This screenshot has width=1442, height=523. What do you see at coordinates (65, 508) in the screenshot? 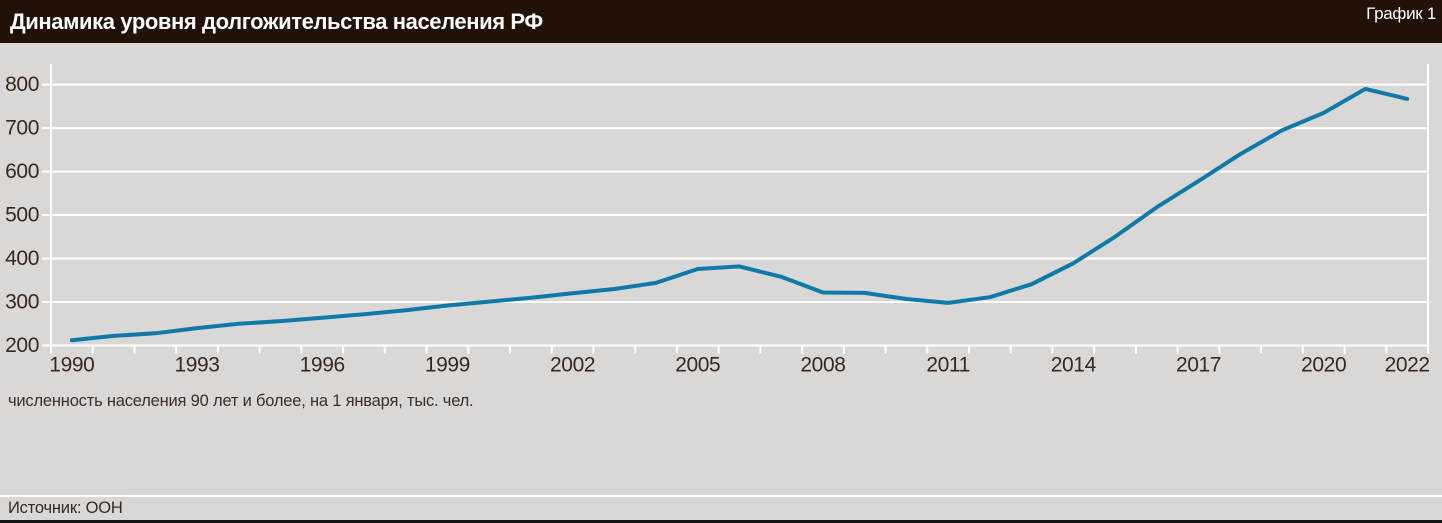
I see `source-note: Источник: ООН` at bounding box center [65, 508].